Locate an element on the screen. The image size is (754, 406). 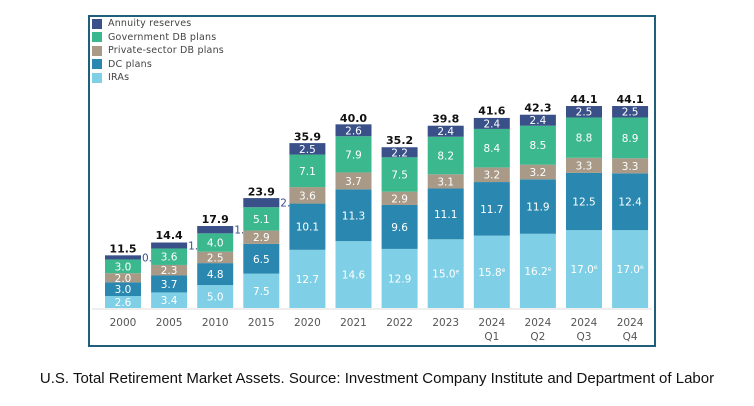
data-label: 15.8e is located at coordinates (491, 273).